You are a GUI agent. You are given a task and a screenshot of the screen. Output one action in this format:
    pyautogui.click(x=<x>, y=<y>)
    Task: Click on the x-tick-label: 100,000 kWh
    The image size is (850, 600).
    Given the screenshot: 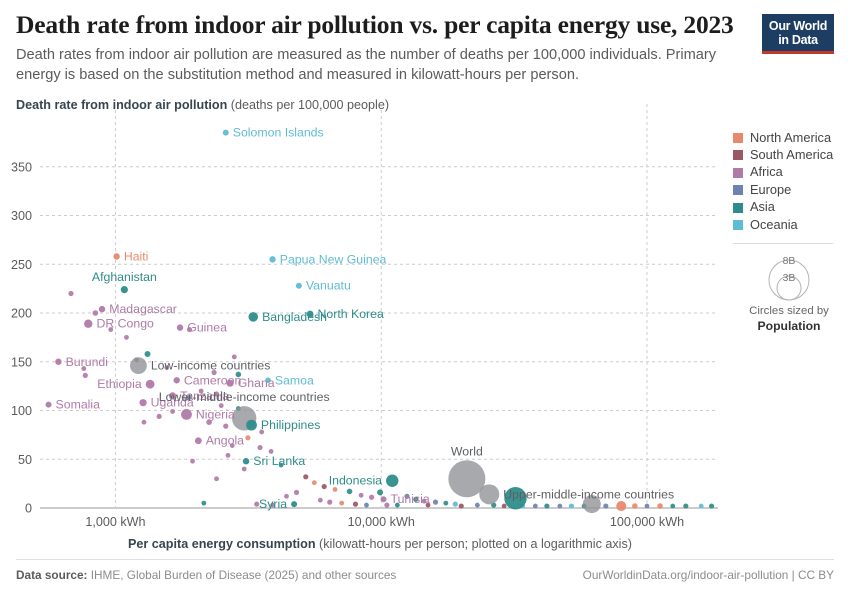 What is the action you would take?
    pyautogui.click(x=647, y=522)
    